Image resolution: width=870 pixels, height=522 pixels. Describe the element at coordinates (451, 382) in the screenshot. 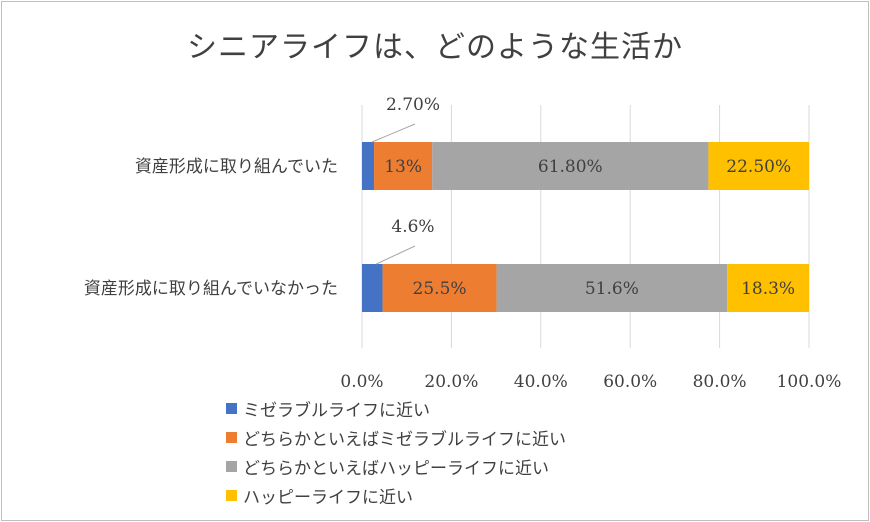

I see `x-tick-label: 20.0%` at that location.